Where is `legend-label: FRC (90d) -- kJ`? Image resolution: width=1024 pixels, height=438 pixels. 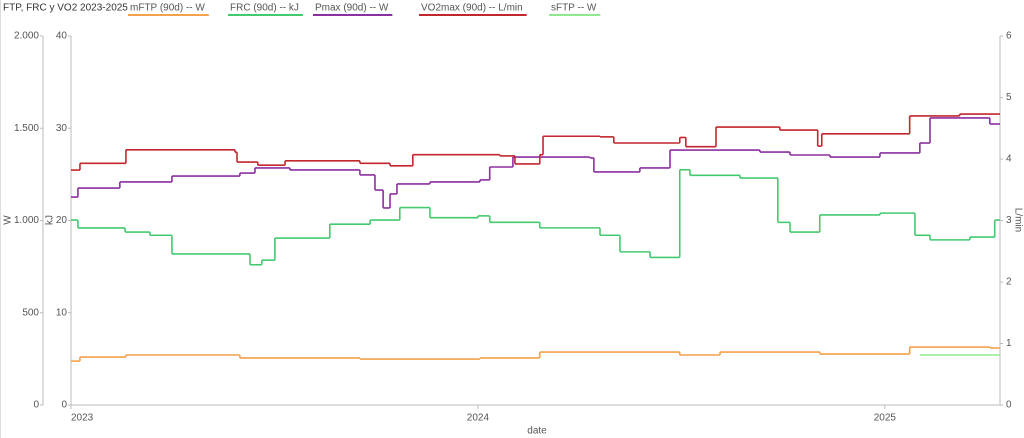 legend-label: FRC (90d) -- kJ is located at coordinates (264, 8).